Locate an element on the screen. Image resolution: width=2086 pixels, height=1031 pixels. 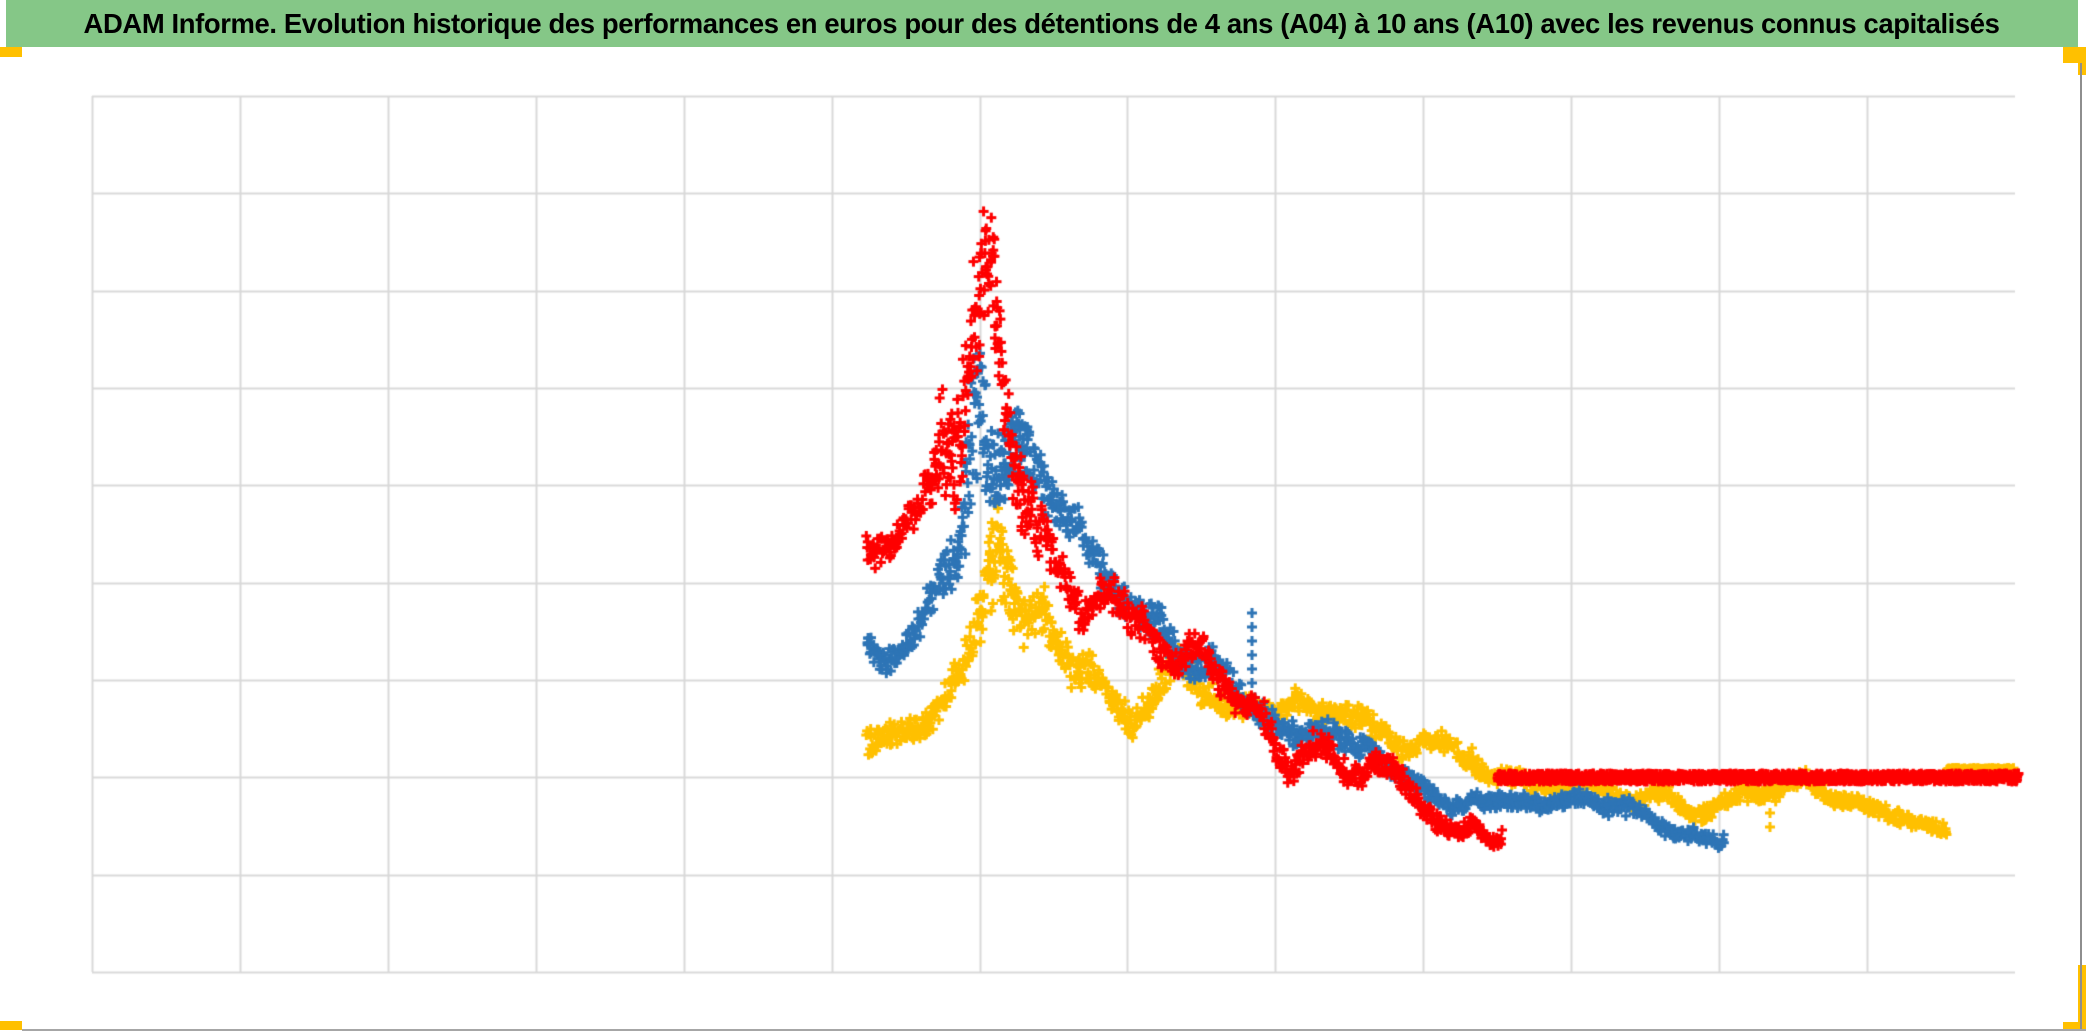
accent-bottom-right-v is located at coordinates (2082, 998).